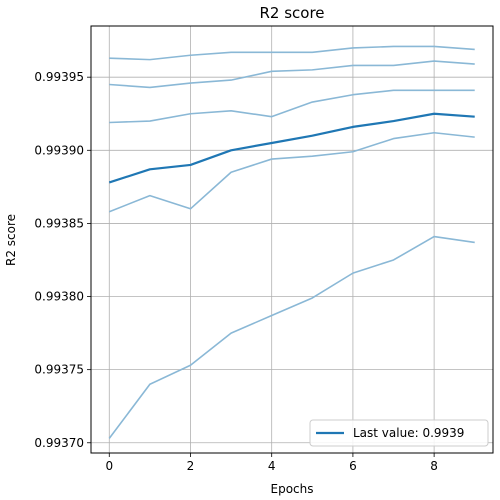  Describe the element at coordinates (59, 223) in the screenshot. I see `y-tick-label: 0.99385` at that location.